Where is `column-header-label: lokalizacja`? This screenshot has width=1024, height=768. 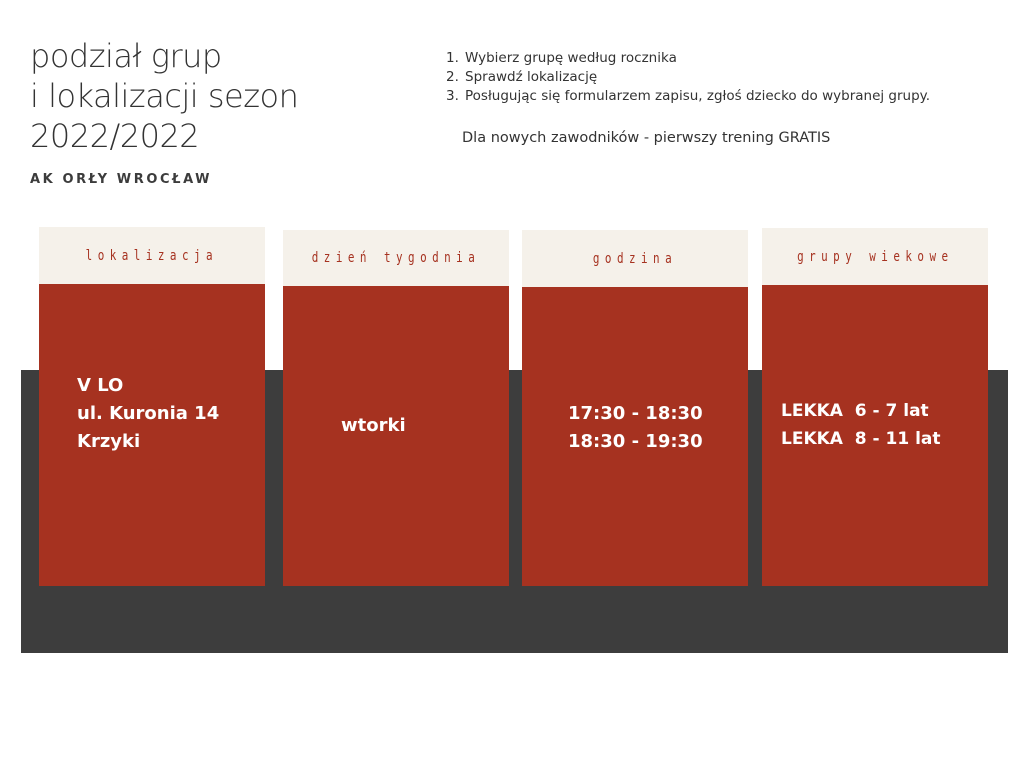 column-header-label: lokalizacja is located at coordinates (152, 255).